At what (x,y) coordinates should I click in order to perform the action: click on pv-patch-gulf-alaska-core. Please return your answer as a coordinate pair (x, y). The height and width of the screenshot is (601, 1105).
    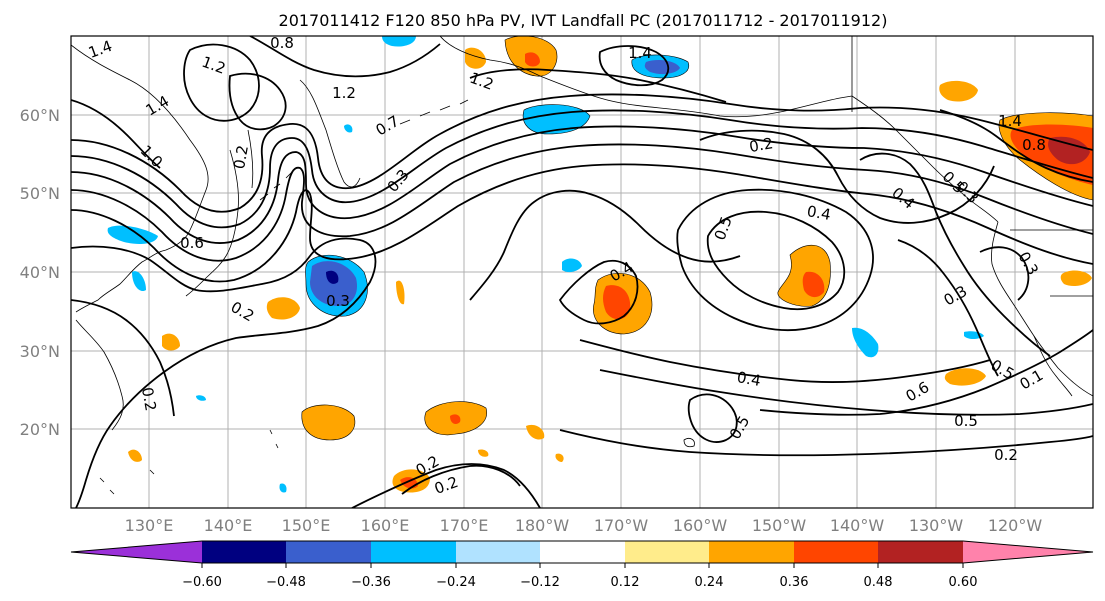
    Looking at the image, I should click on (662, 67).